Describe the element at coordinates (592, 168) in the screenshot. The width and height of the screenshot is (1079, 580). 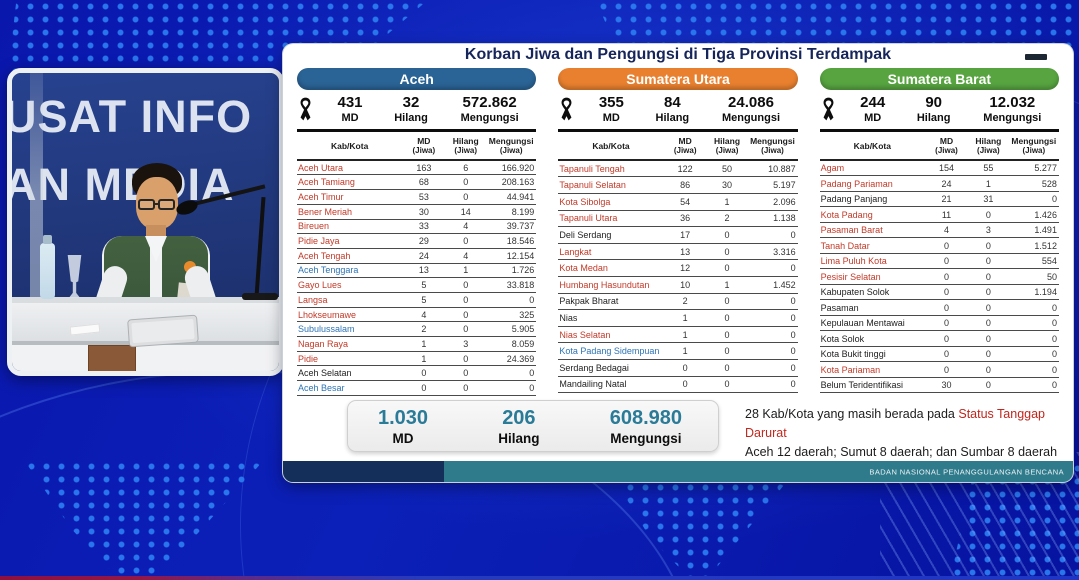
I see `kab-kota-name: Tapanuli Tengah` at that location.